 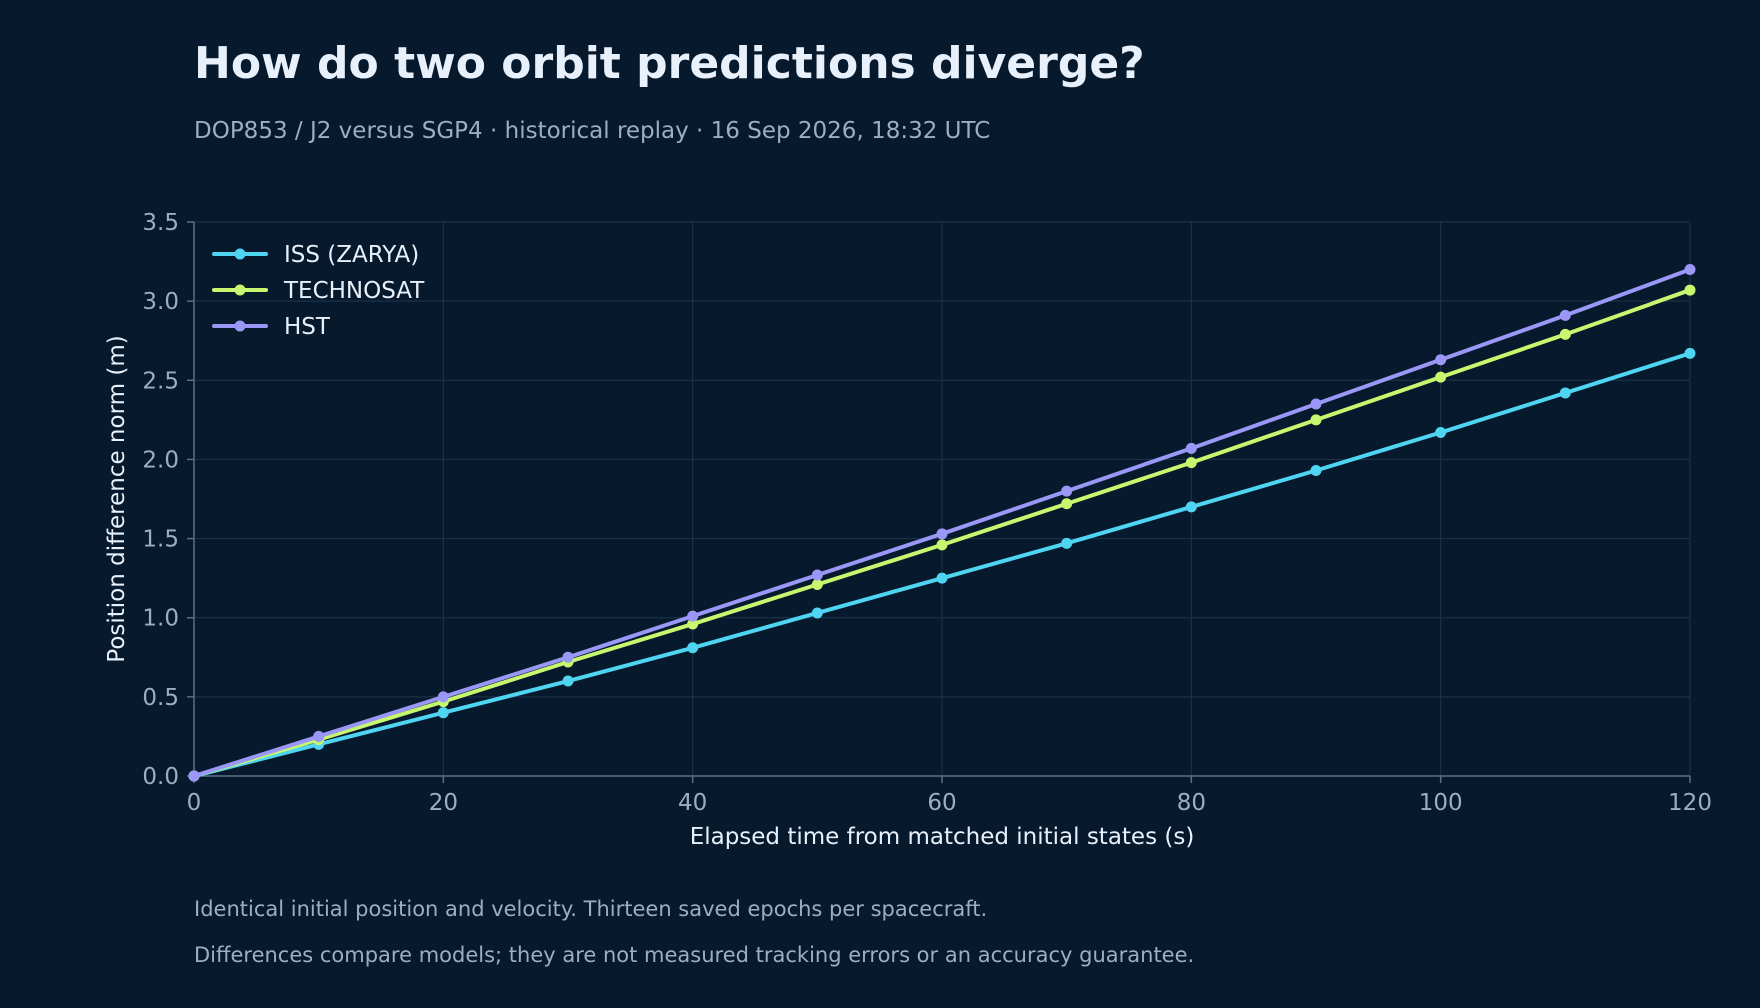 What do you see at coordinates (307, 327) in the screenshot?
I see `legend-label: HST` at bounding box center [307, 327].